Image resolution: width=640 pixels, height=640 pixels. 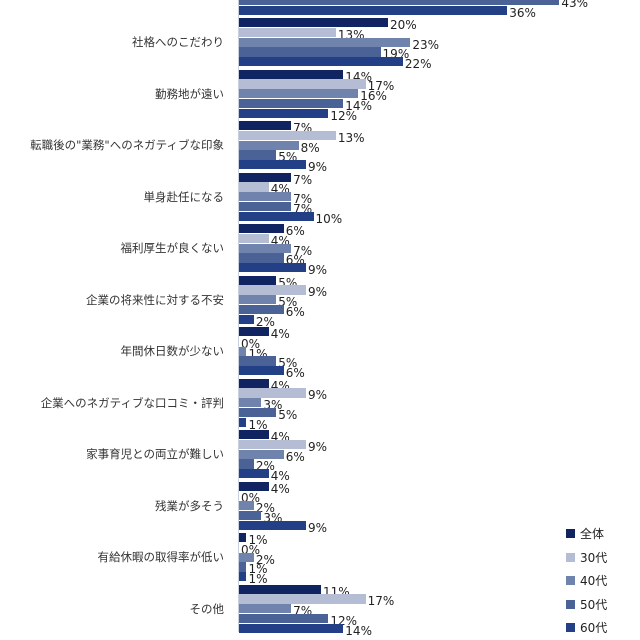 What do you see at coordinates (189, 505) in the screenshot?
I see `category-label: 残業が多そう` at bounding box center [189, 505].